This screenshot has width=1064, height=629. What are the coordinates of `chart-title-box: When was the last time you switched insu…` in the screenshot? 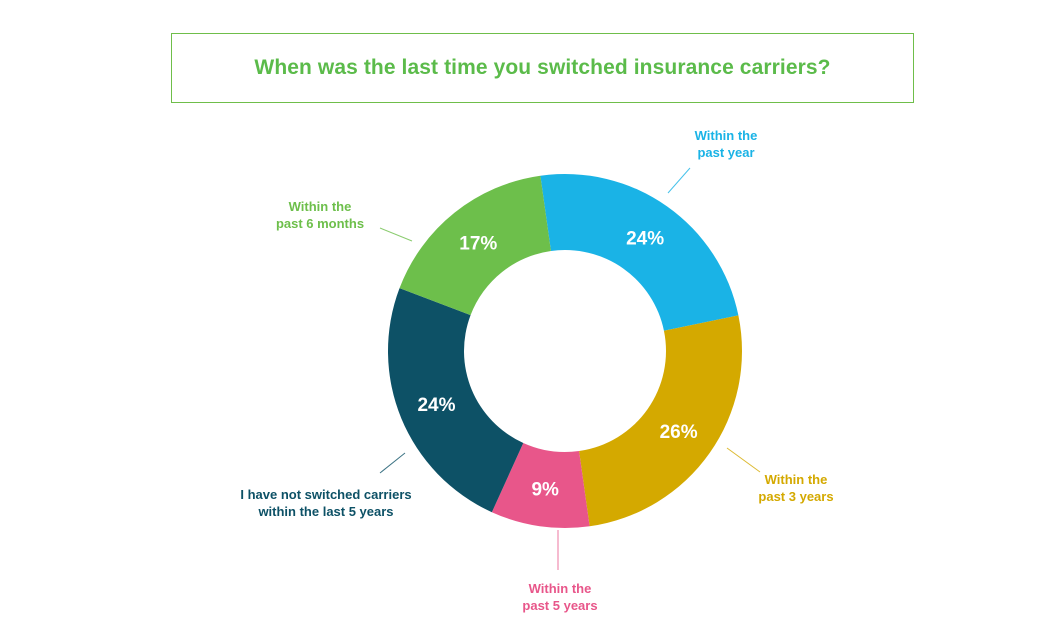 It's located at (542, 68).